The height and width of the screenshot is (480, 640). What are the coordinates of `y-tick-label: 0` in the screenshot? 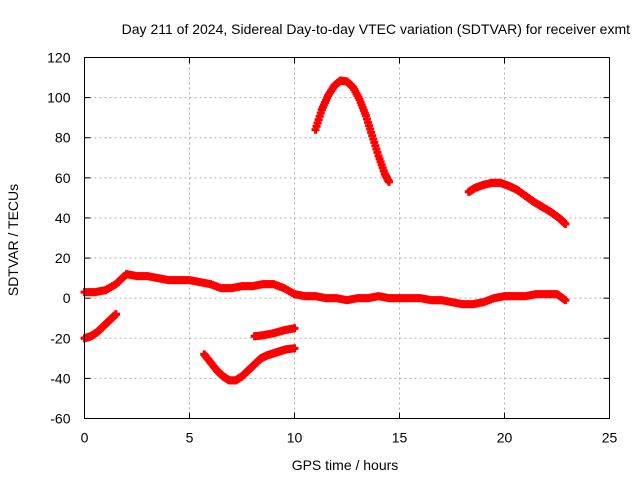 It's located at (67, 298).